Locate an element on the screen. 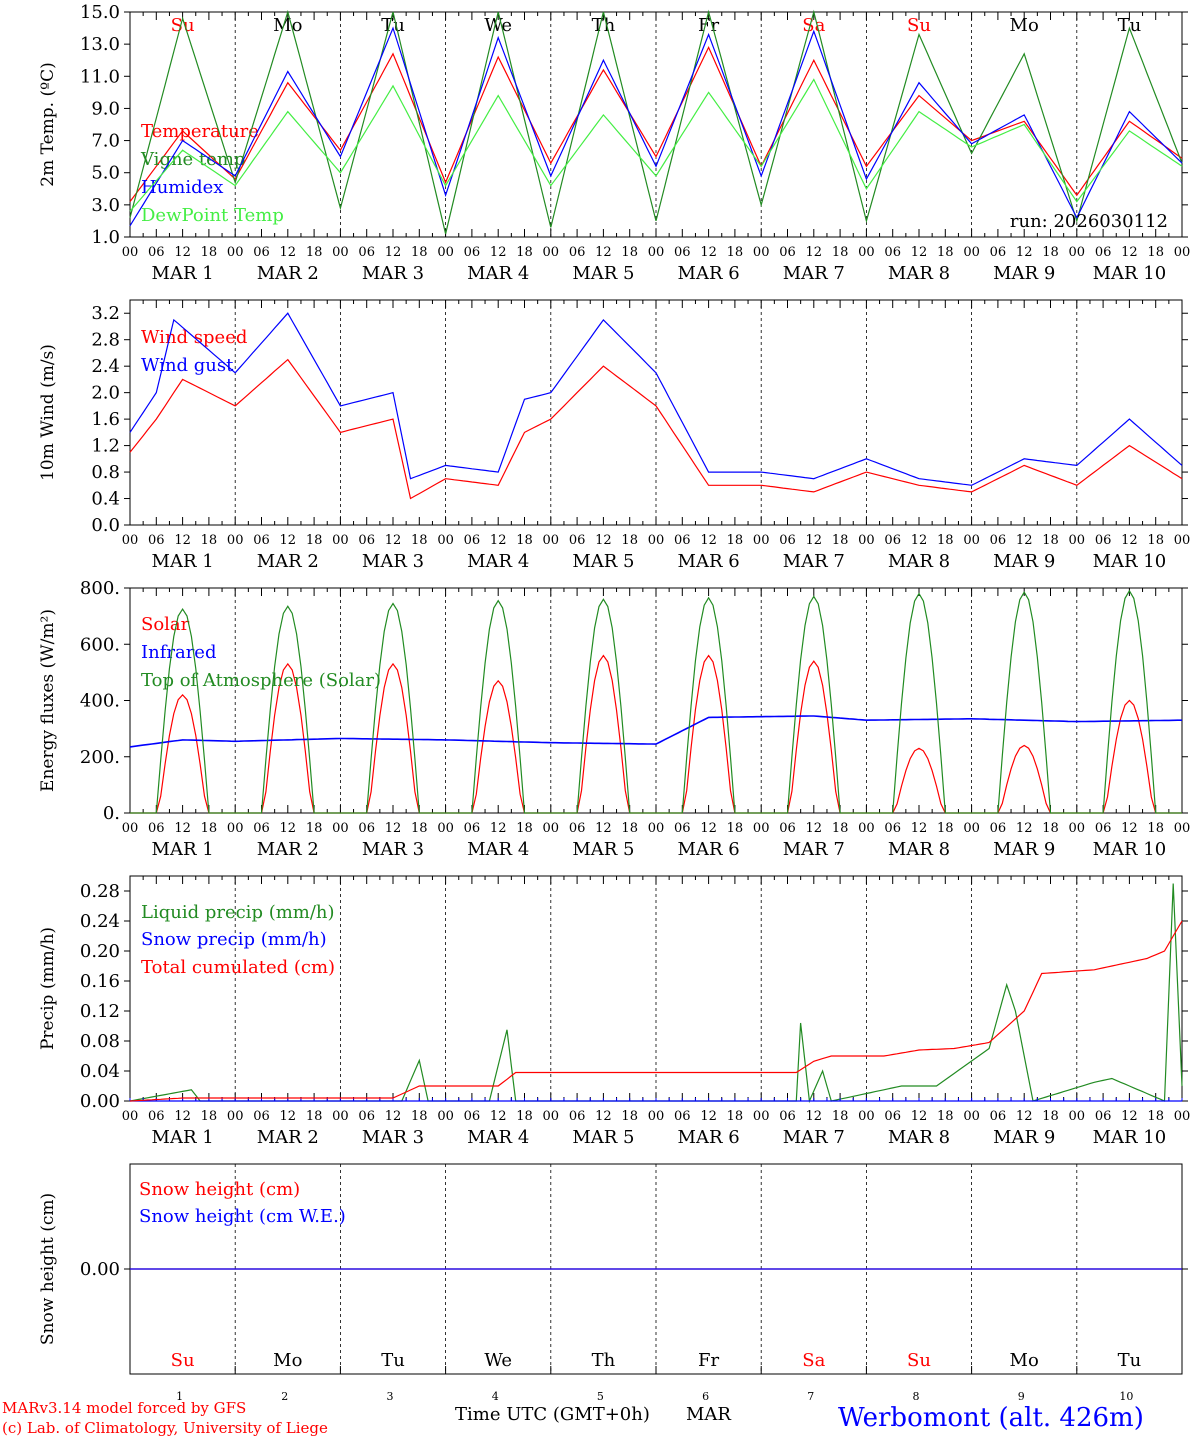 The height and width of the screenshot is (1440, 1194). x-date-label: MAR 7 is located at coordinates (814, 561).